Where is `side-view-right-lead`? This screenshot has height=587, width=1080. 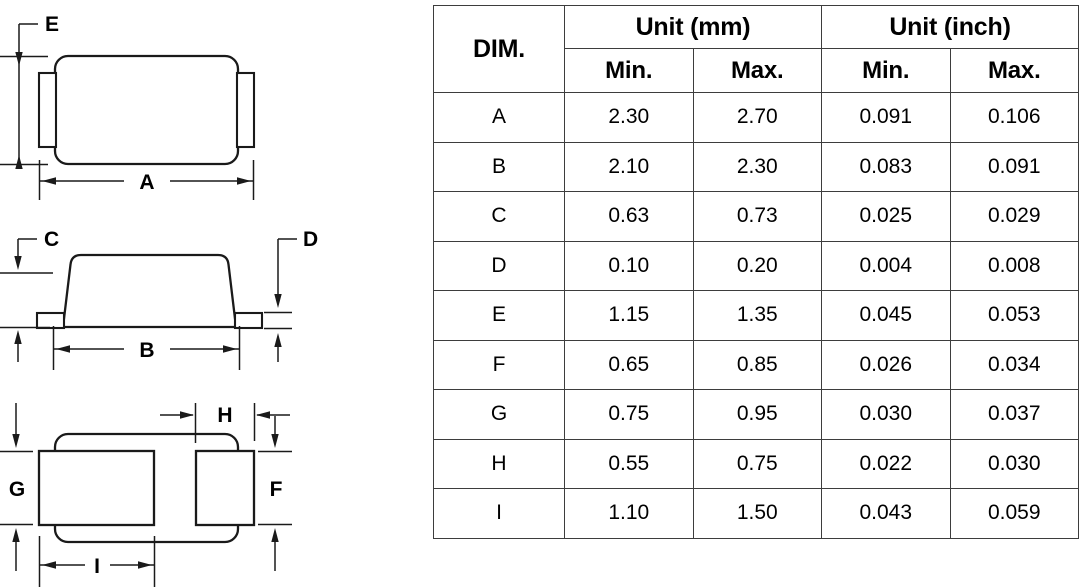
side-view-right-lead is located at coordinates (248, 320).